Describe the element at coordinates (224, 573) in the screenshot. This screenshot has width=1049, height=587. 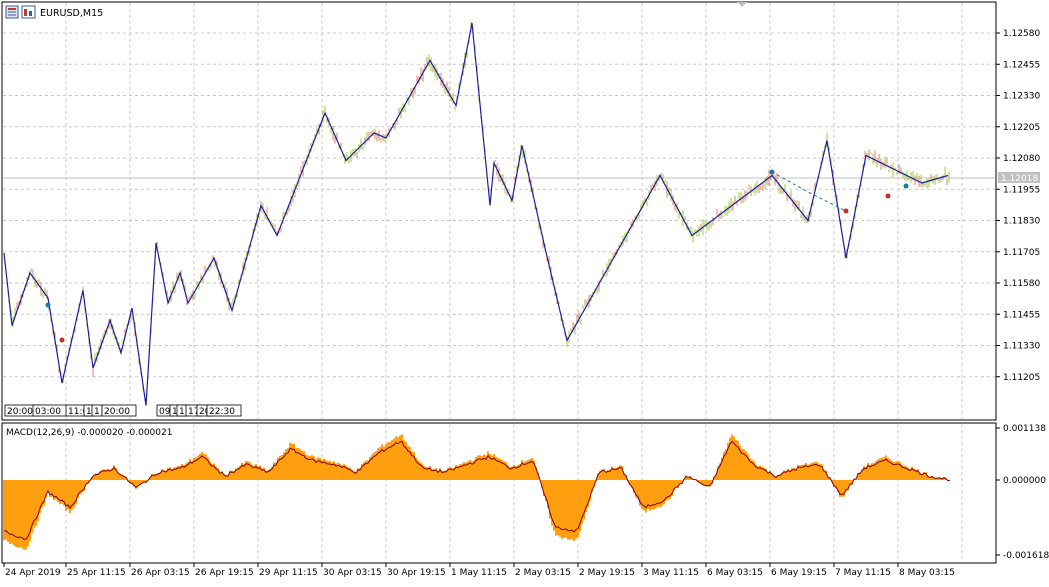
I see `time-tick-label: 26 Apr 19:15` at that location.